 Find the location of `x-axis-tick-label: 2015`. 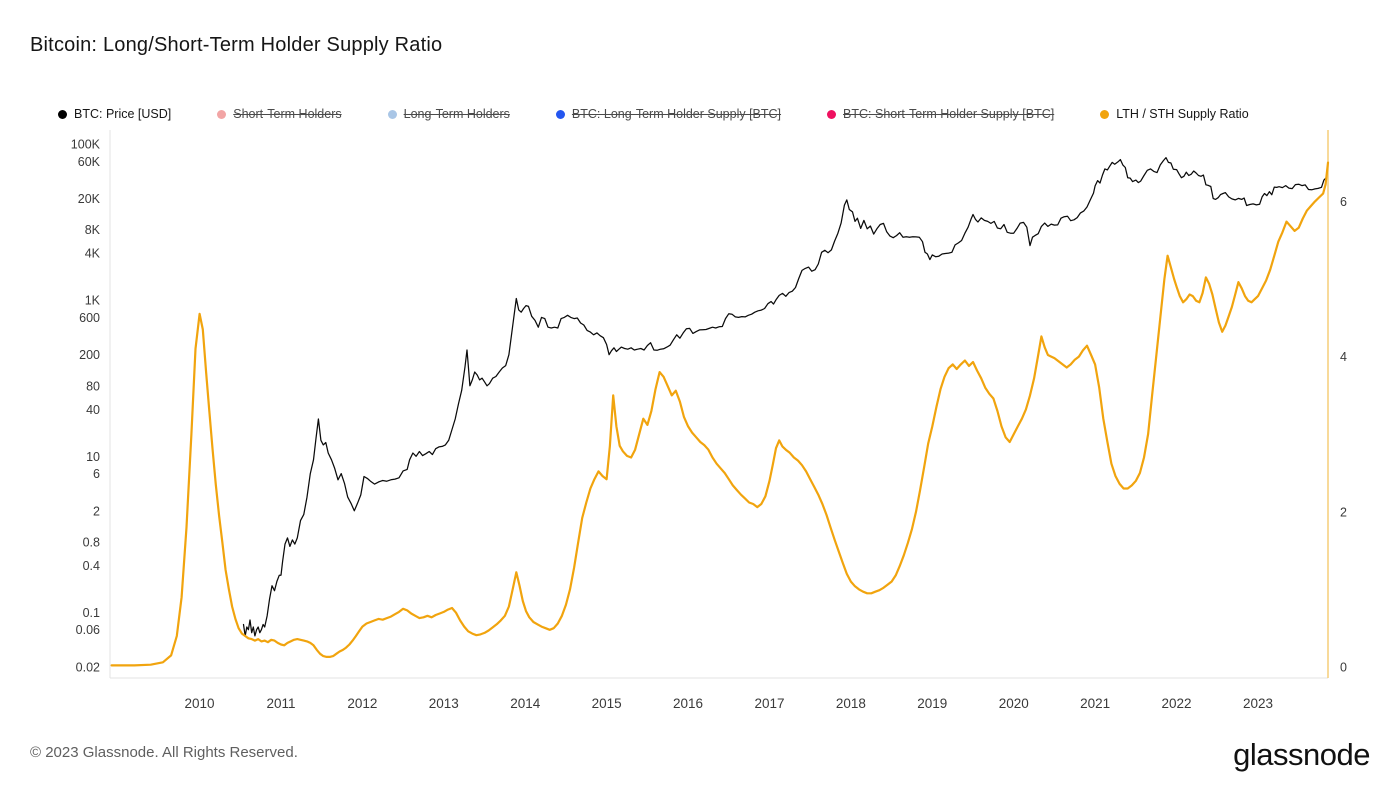

x-axis-tick-label: 2015 is located at coordinates (607, 703).